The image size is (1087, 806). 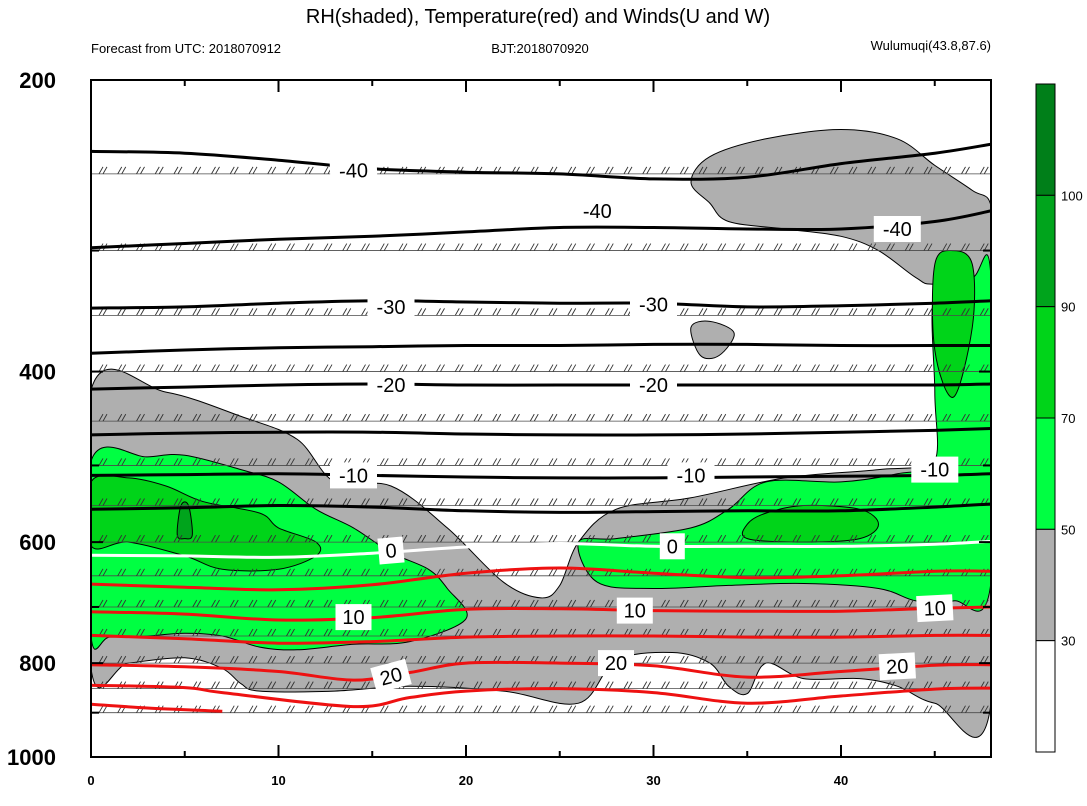 What do you see at coordinates (391, 676) in the screenshot?
I see `contour-label: 20` at bounding box center [391, 676].